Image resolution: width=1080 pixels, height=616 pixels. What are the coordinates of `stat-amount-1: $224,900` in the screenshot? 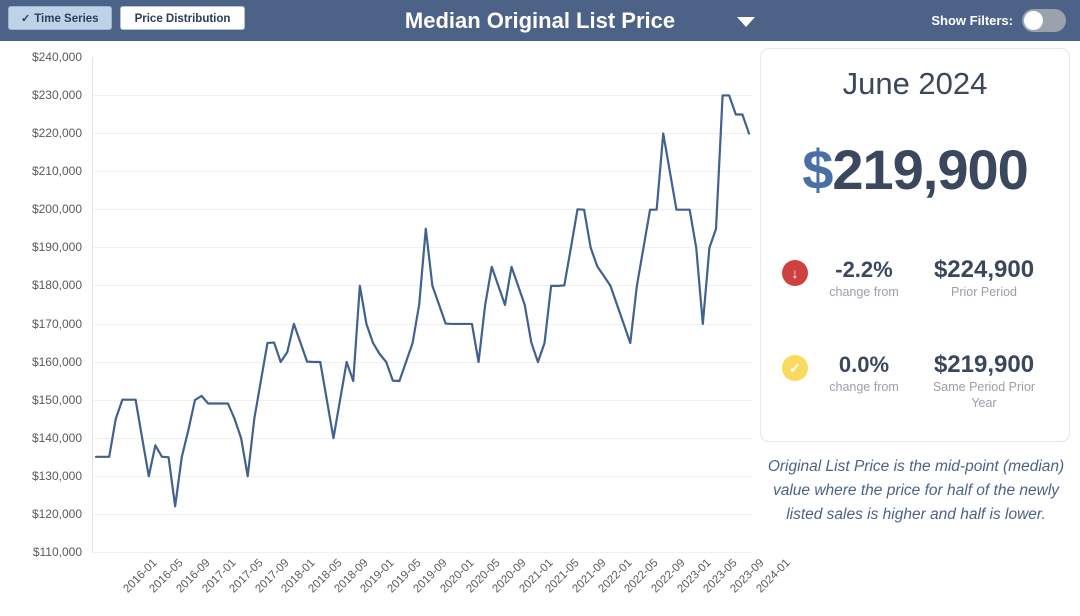 It's located at (984, 269).